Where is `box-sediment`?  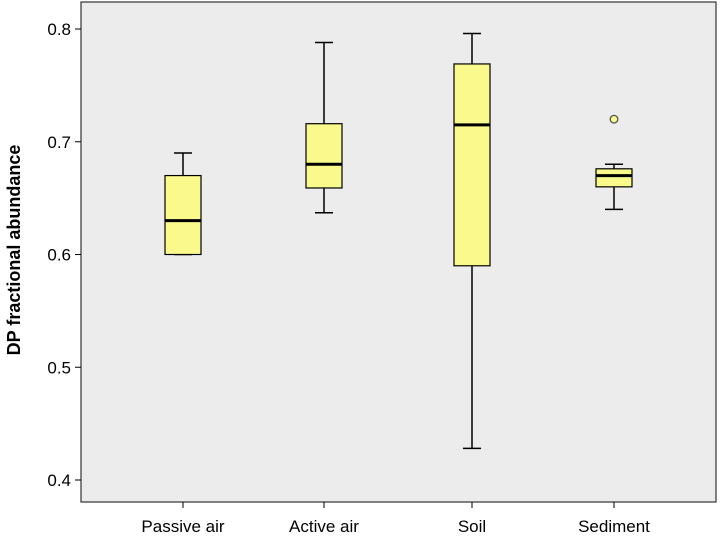
box-sediment is located at coordinates (614, 162).